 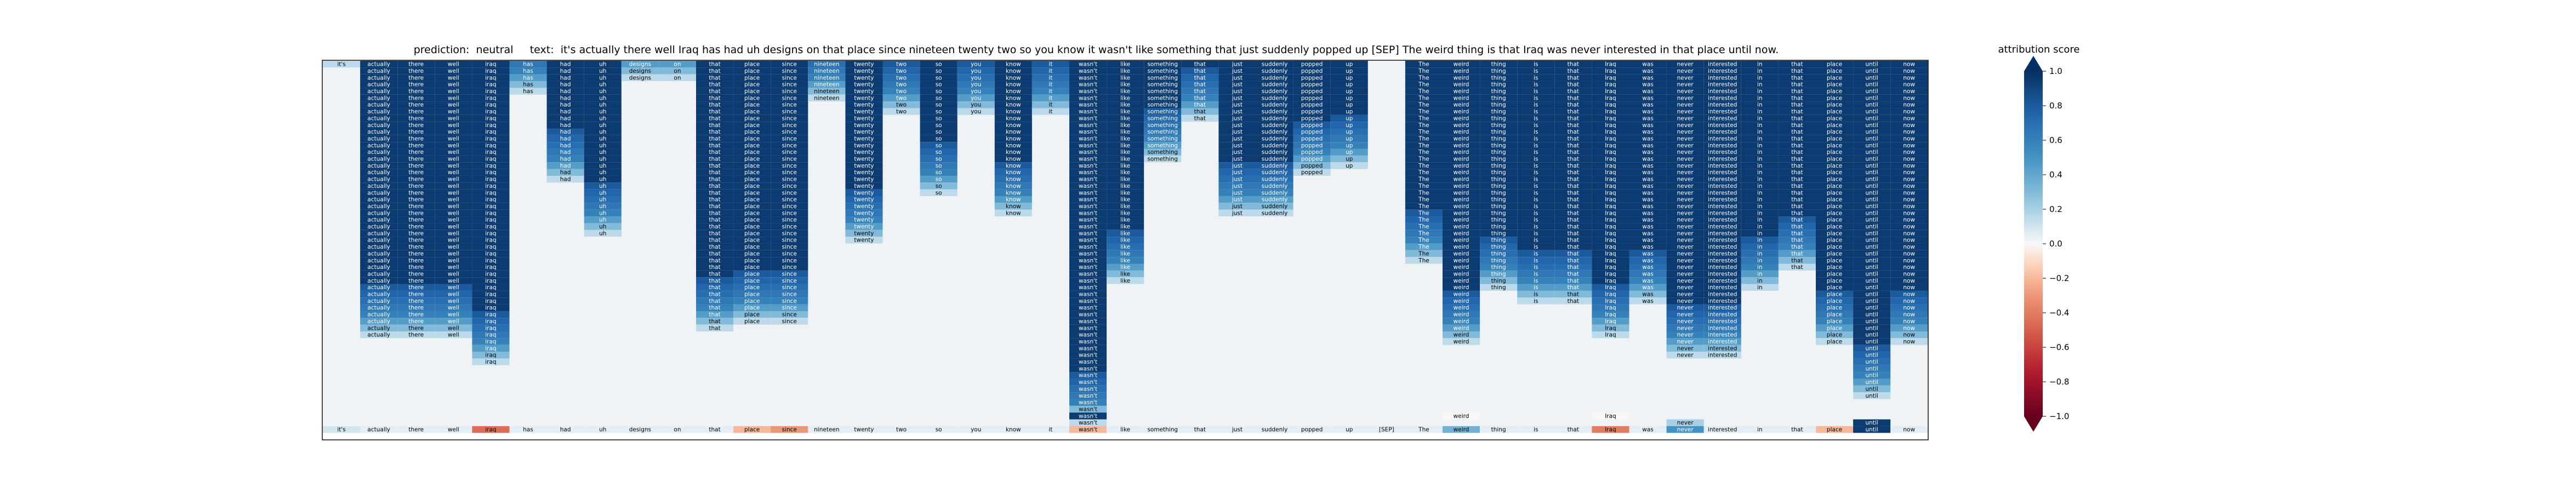 I want to click on colorbar-tick-label: −0.2, so click(x=2059, y=278).